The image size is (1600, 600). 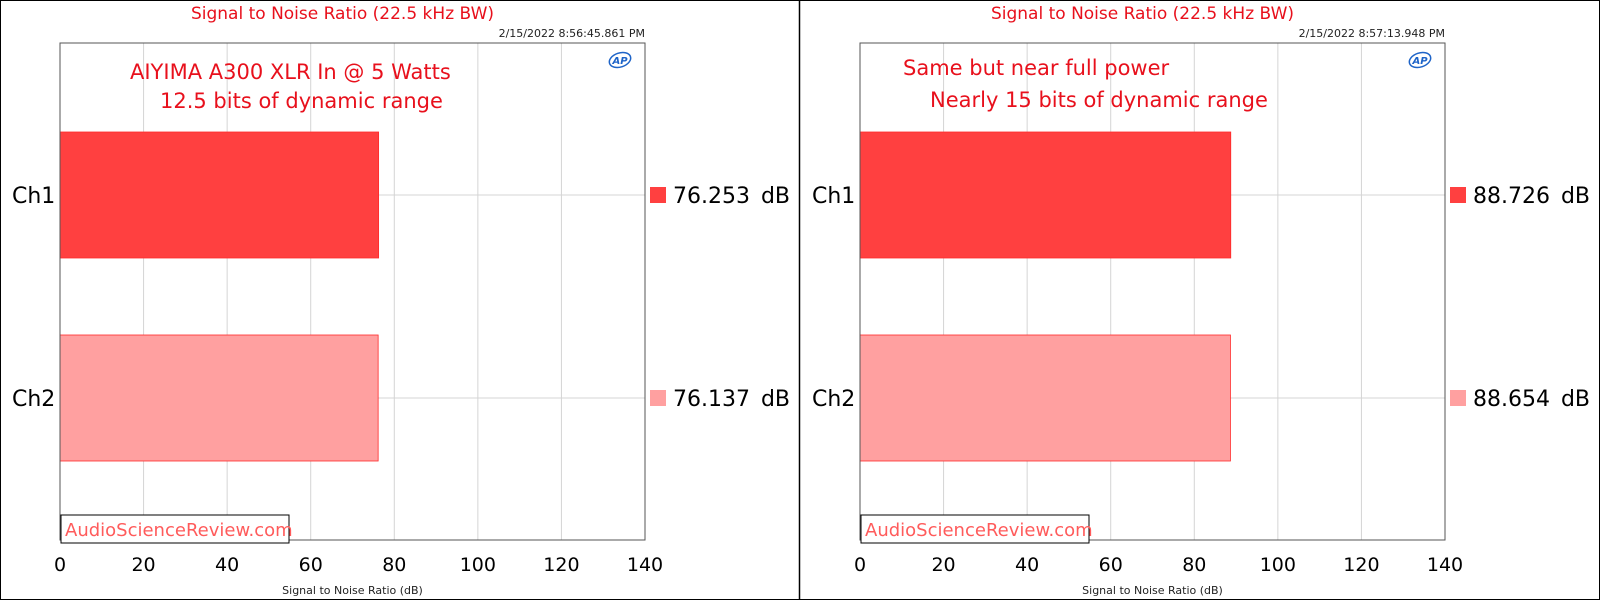 What do you see at coordinates (290, 72) in the screenshot?
I see `annotation: AIYIMA A300 XLR In @ 5 Watts` at bounding box center [290, 72].